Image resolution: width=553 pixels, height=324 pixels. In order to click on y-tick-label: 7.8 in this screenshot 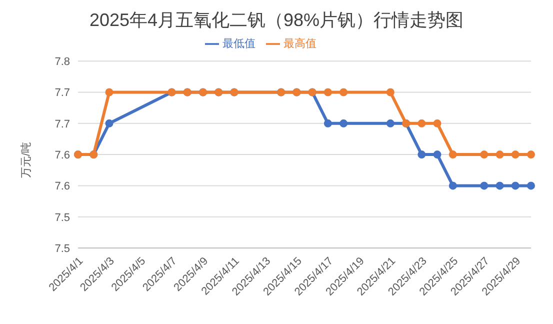, I will do `click(62, 62)`.